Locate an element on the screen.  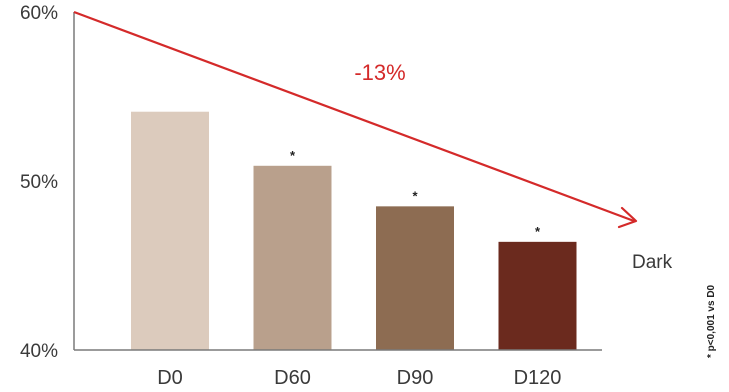
significance-star-d60: * is located at coordinates (293, 155).